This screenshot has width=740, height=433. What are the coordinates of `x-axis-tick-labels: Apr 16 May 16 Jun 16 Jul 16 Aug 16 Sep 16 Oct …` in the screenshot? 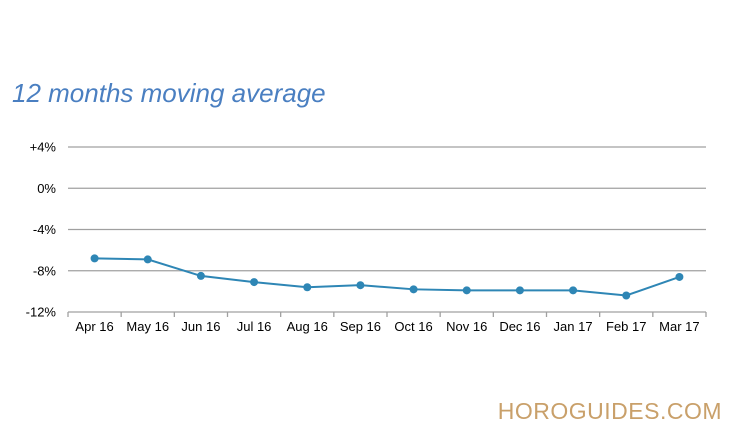 It's located at (387, 326).